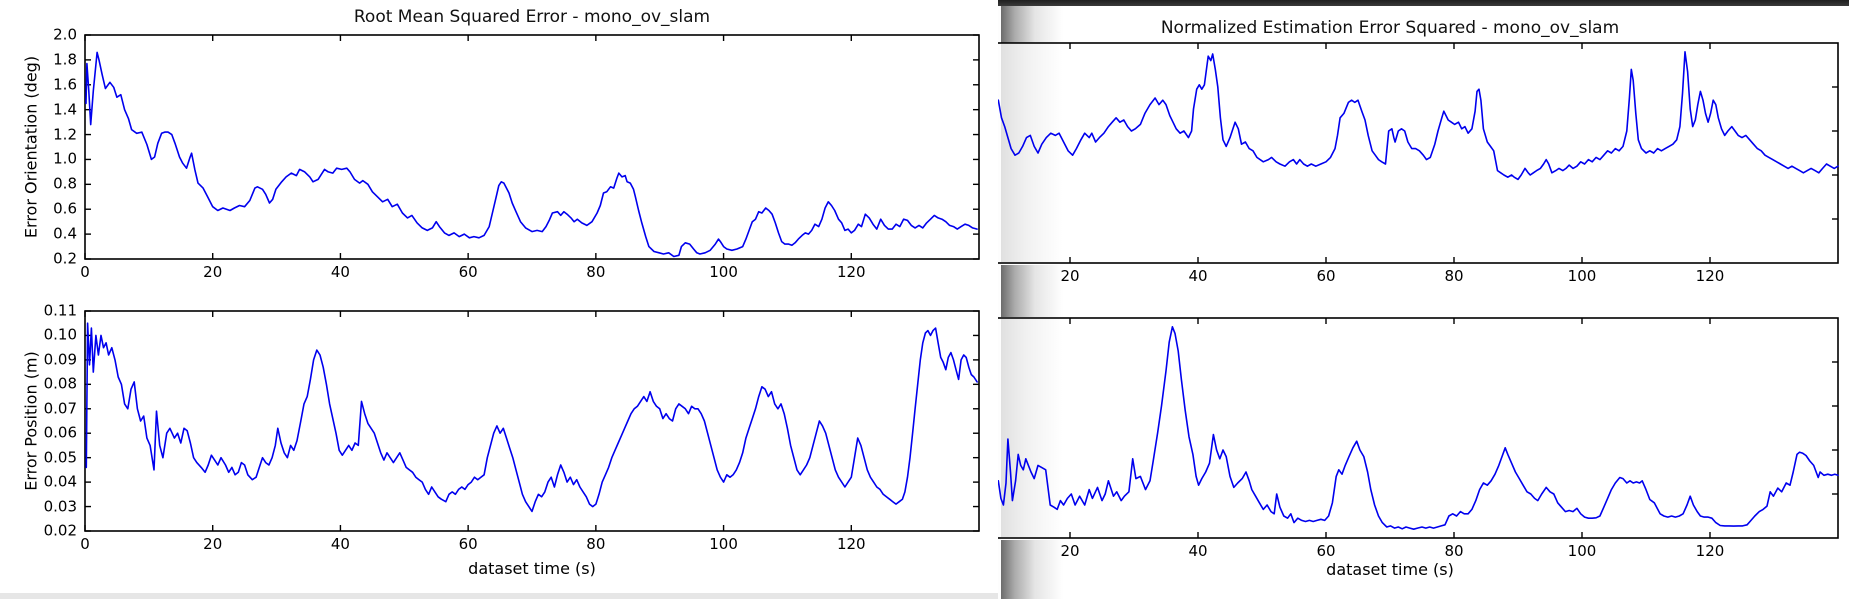  Describe the element at coordinates (60, 457) in the screenshot. I see `y-tick-label: 0.05` at that location.